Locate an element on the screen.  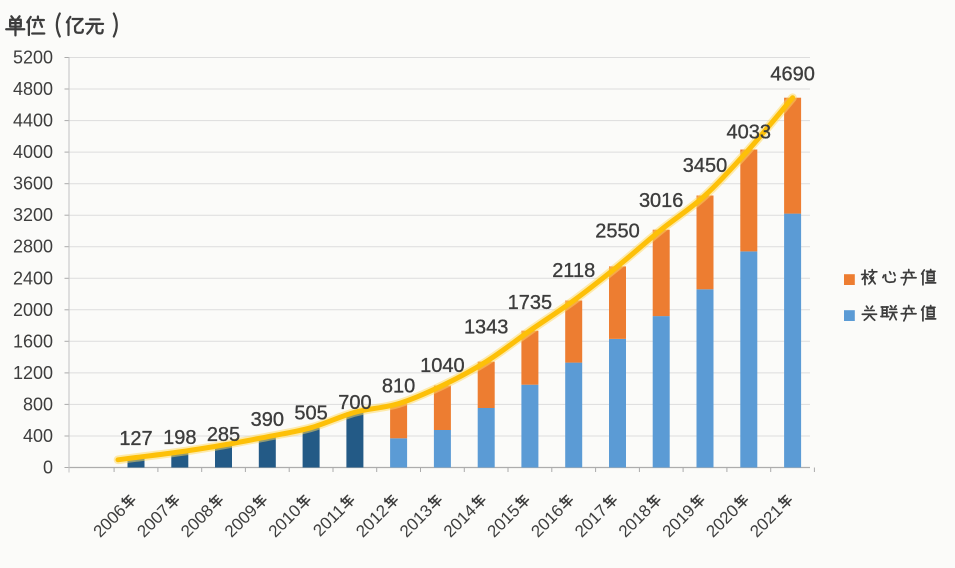
svg-text: 1343 is located at coordinates (486, 327).